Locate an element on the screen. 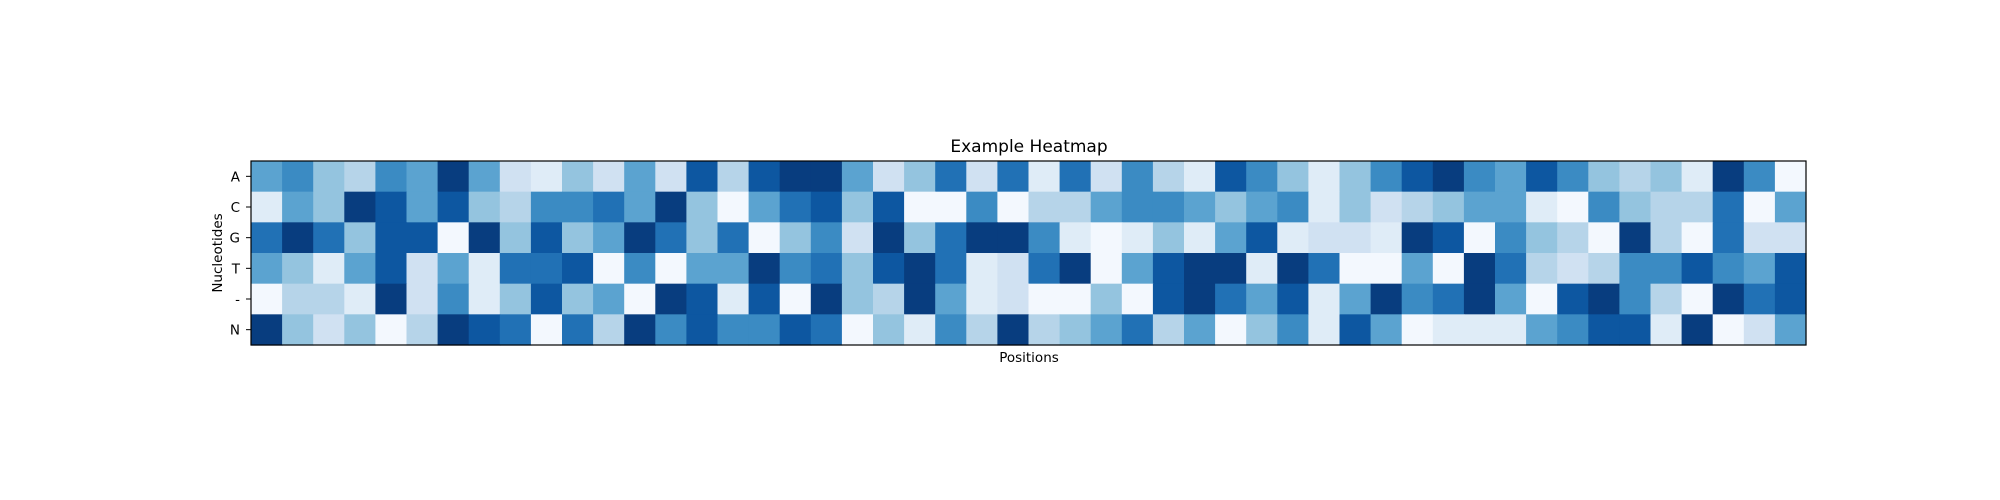 This screenshot has width=2000, height=500. chart-title: Example Heatmap is located at coordinates (1028, 147).